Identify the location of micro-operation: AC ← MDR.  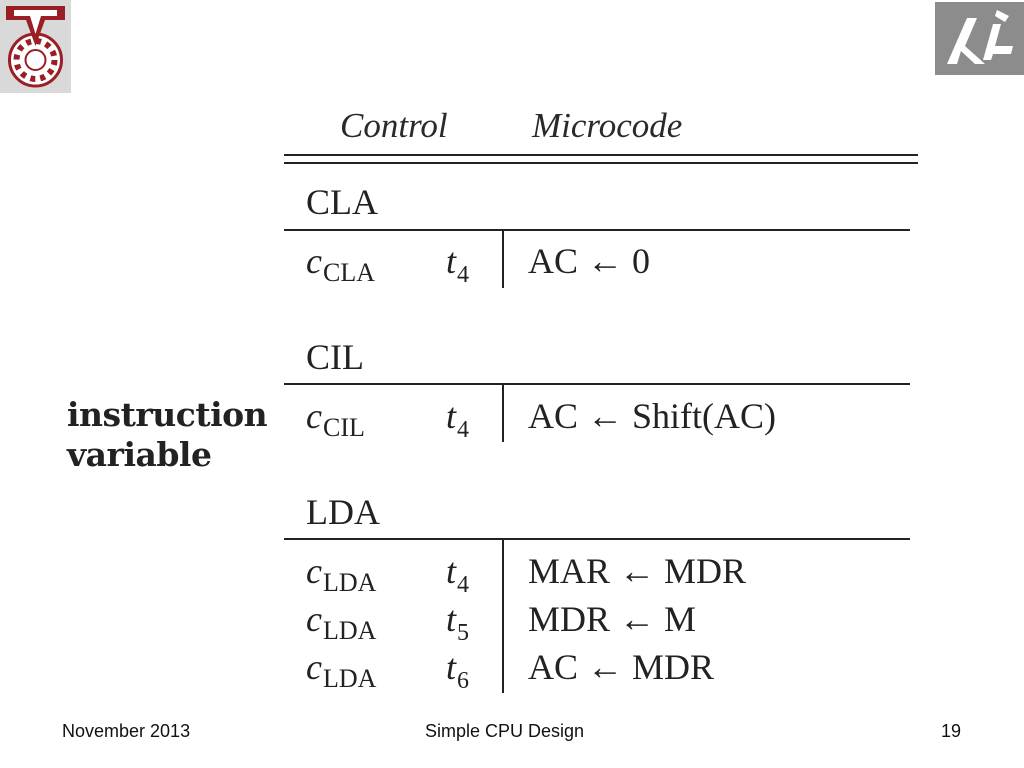
(621, 667).